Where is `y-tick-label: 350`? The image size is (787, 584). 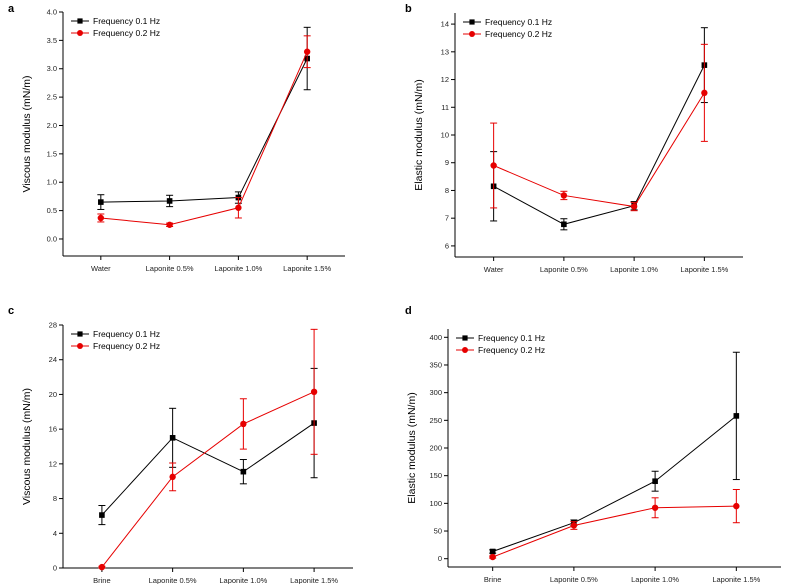 y-tick-label: 350 is located at coordinates (435, 364).